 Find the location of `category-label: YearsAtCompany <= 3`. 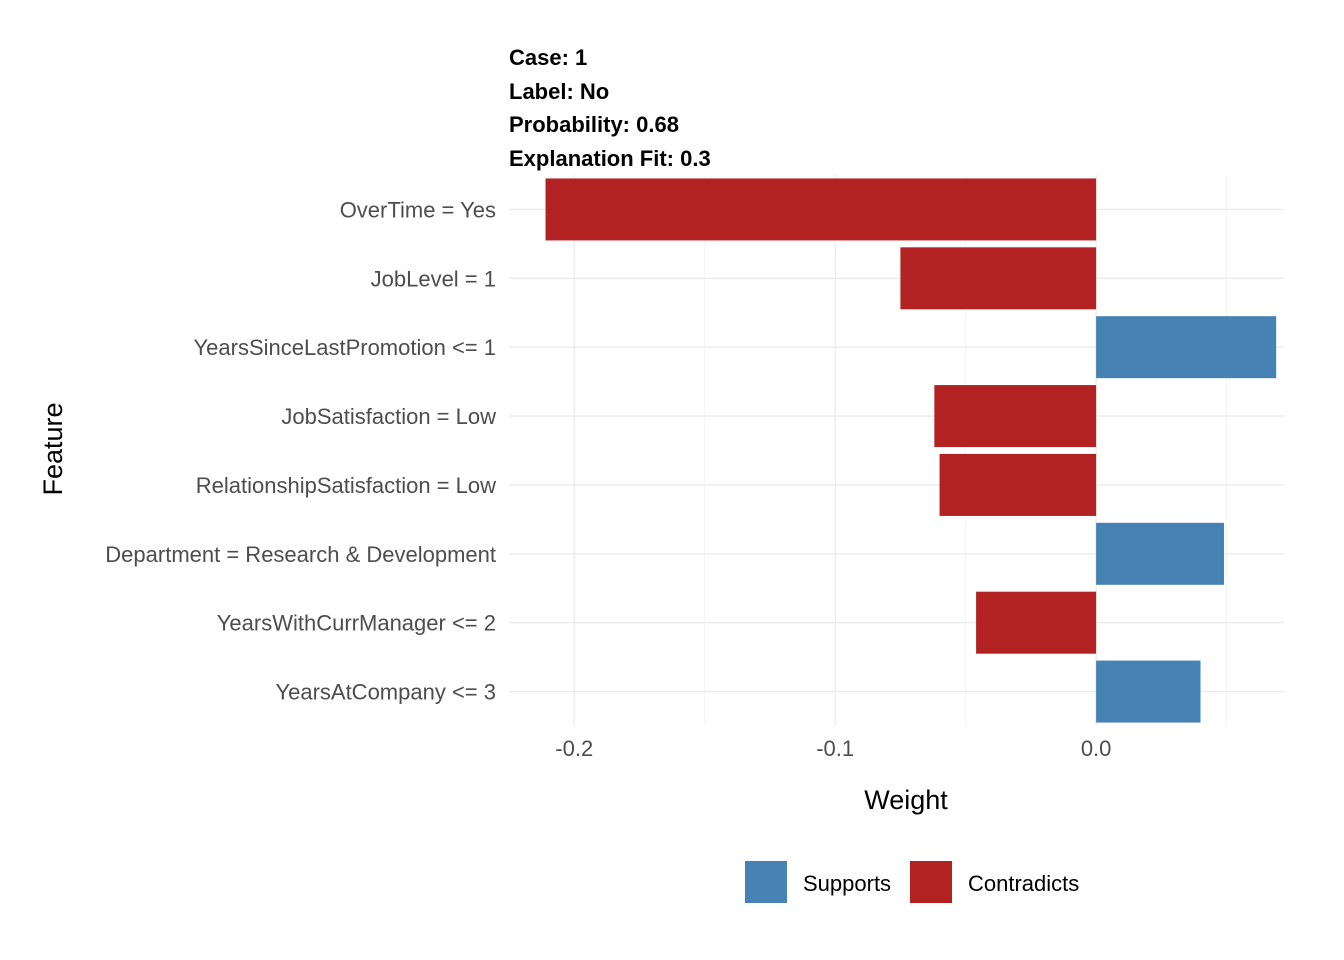

category-label: YearsAtCompany <= 3 is located at coordinates (385, 692).